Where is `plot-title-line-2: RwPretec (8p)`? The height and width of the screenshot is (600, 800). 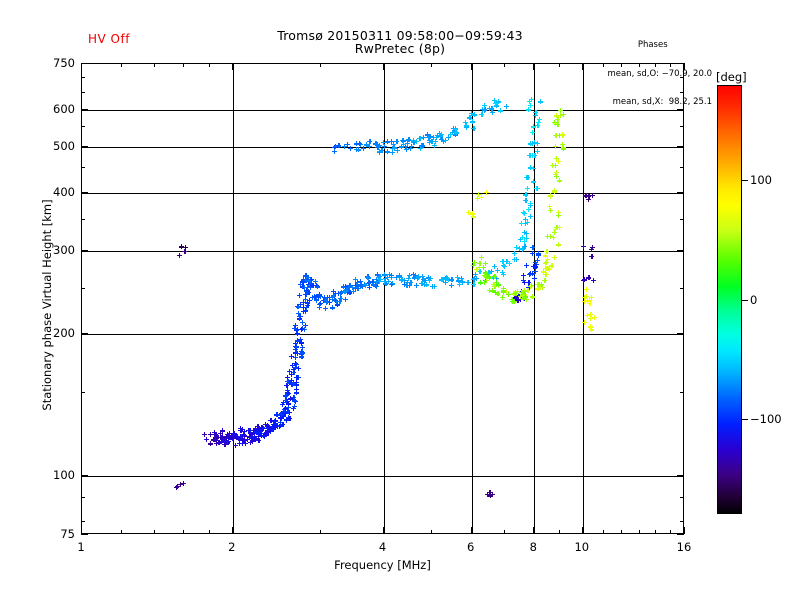 plot-title-line-2: RwPretec (8p) is located at coordinates (400, 48).